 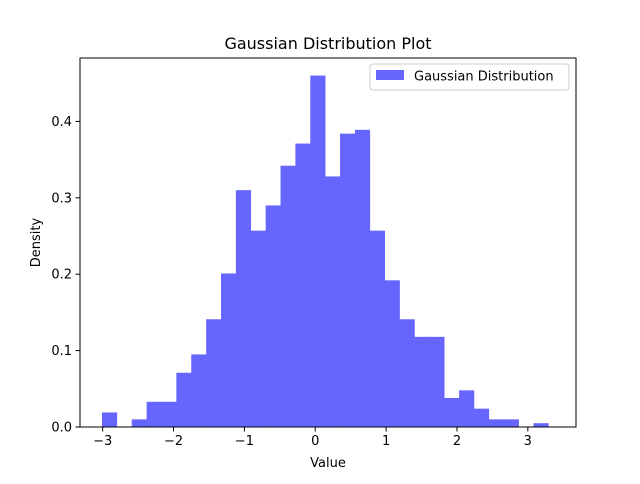 What do you see at coordinates (61, 351) in the screenshot?
I see `y-tick-label: 0.1` at bounding box center [61, 351].